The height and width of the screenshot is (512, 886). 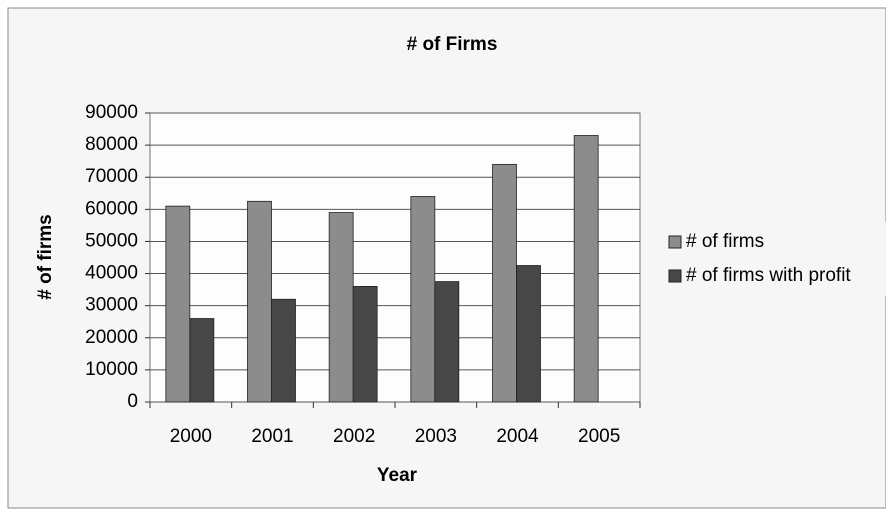 I want to click on x-tick-label: 2005, so click(x=599, y=436).